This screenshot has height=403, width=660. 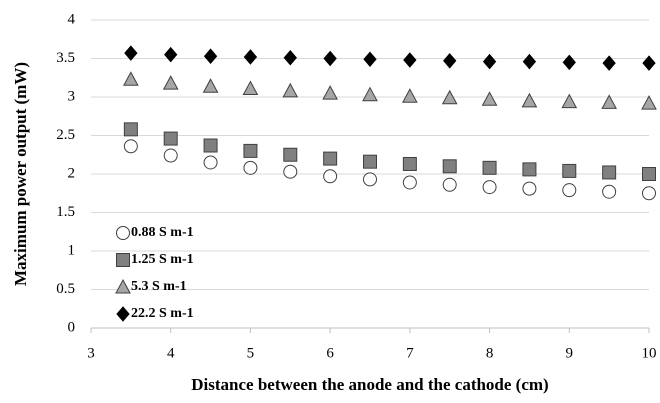 What do you see at coordinates (162, 259) in the screenshot?
I see `legend-label: 1.25 S m-1` at bounding box center [162, 259].